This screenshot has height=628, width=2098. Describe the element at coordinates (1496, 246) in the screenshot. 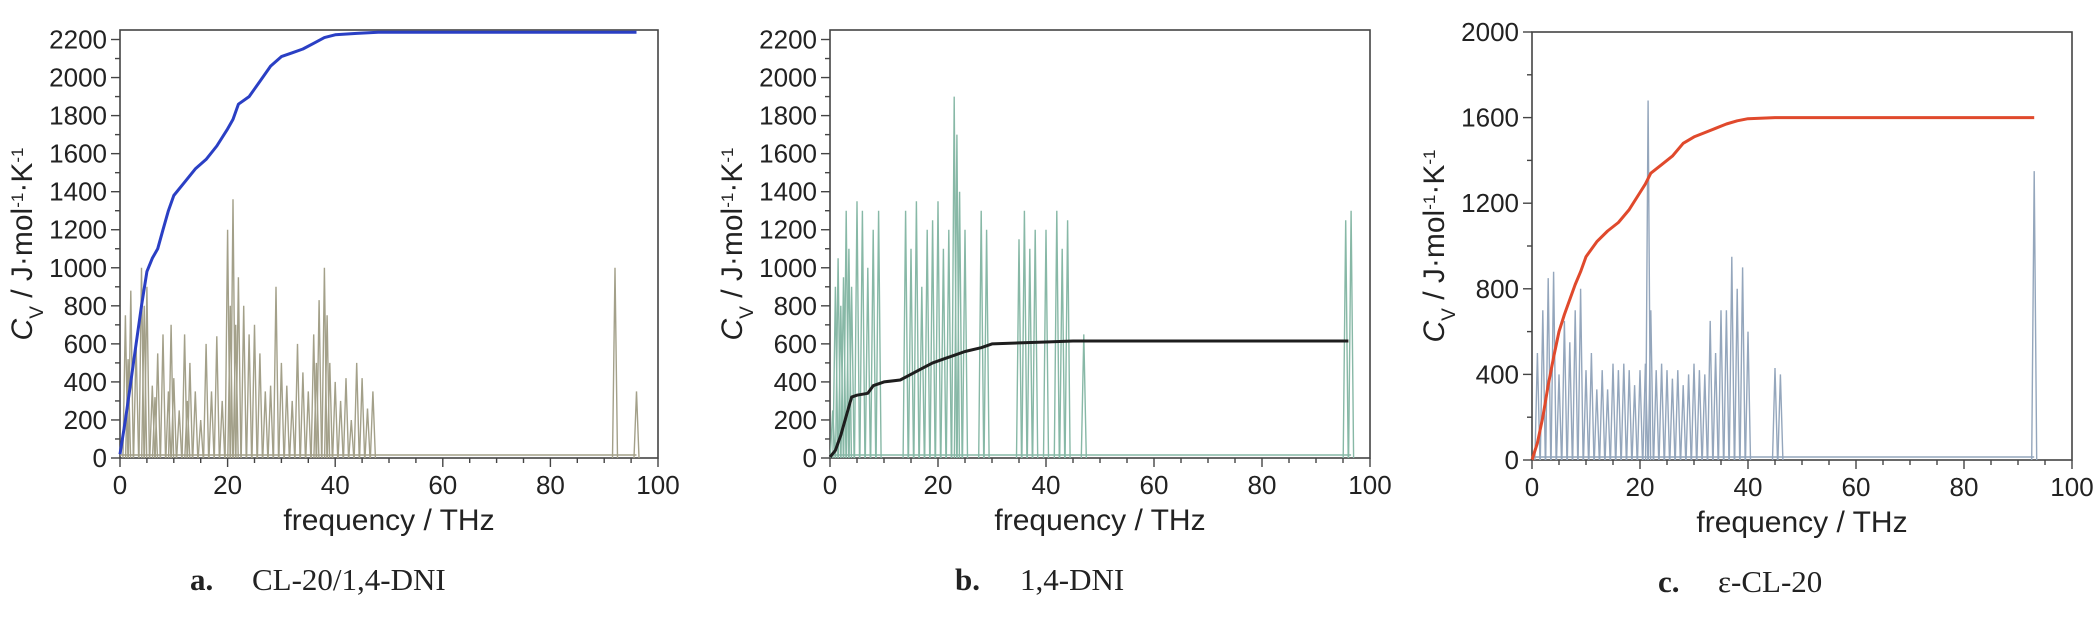

I see `y-ticks-c: 0 400 800 1200 1600 2000` at that location.